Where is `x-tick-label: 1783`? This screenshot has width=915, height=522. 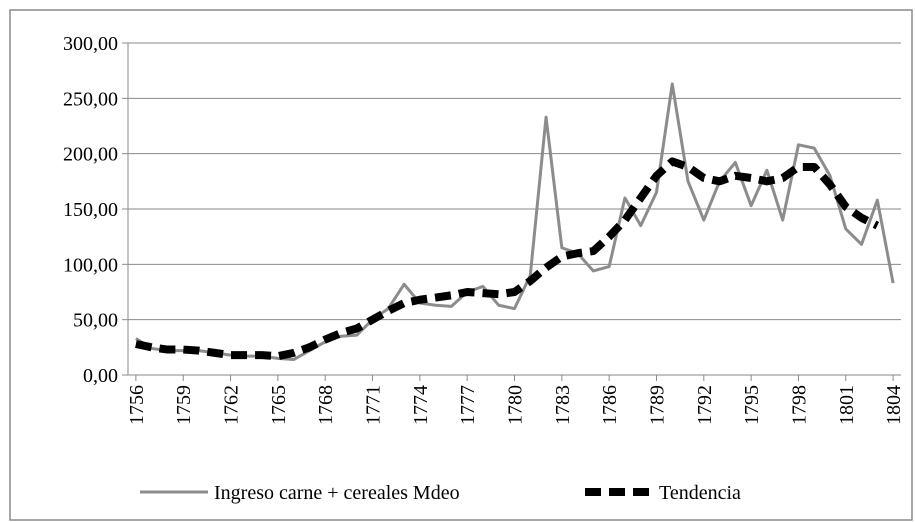 x-tick-label: 1783 is located at coordinates (563, 405).